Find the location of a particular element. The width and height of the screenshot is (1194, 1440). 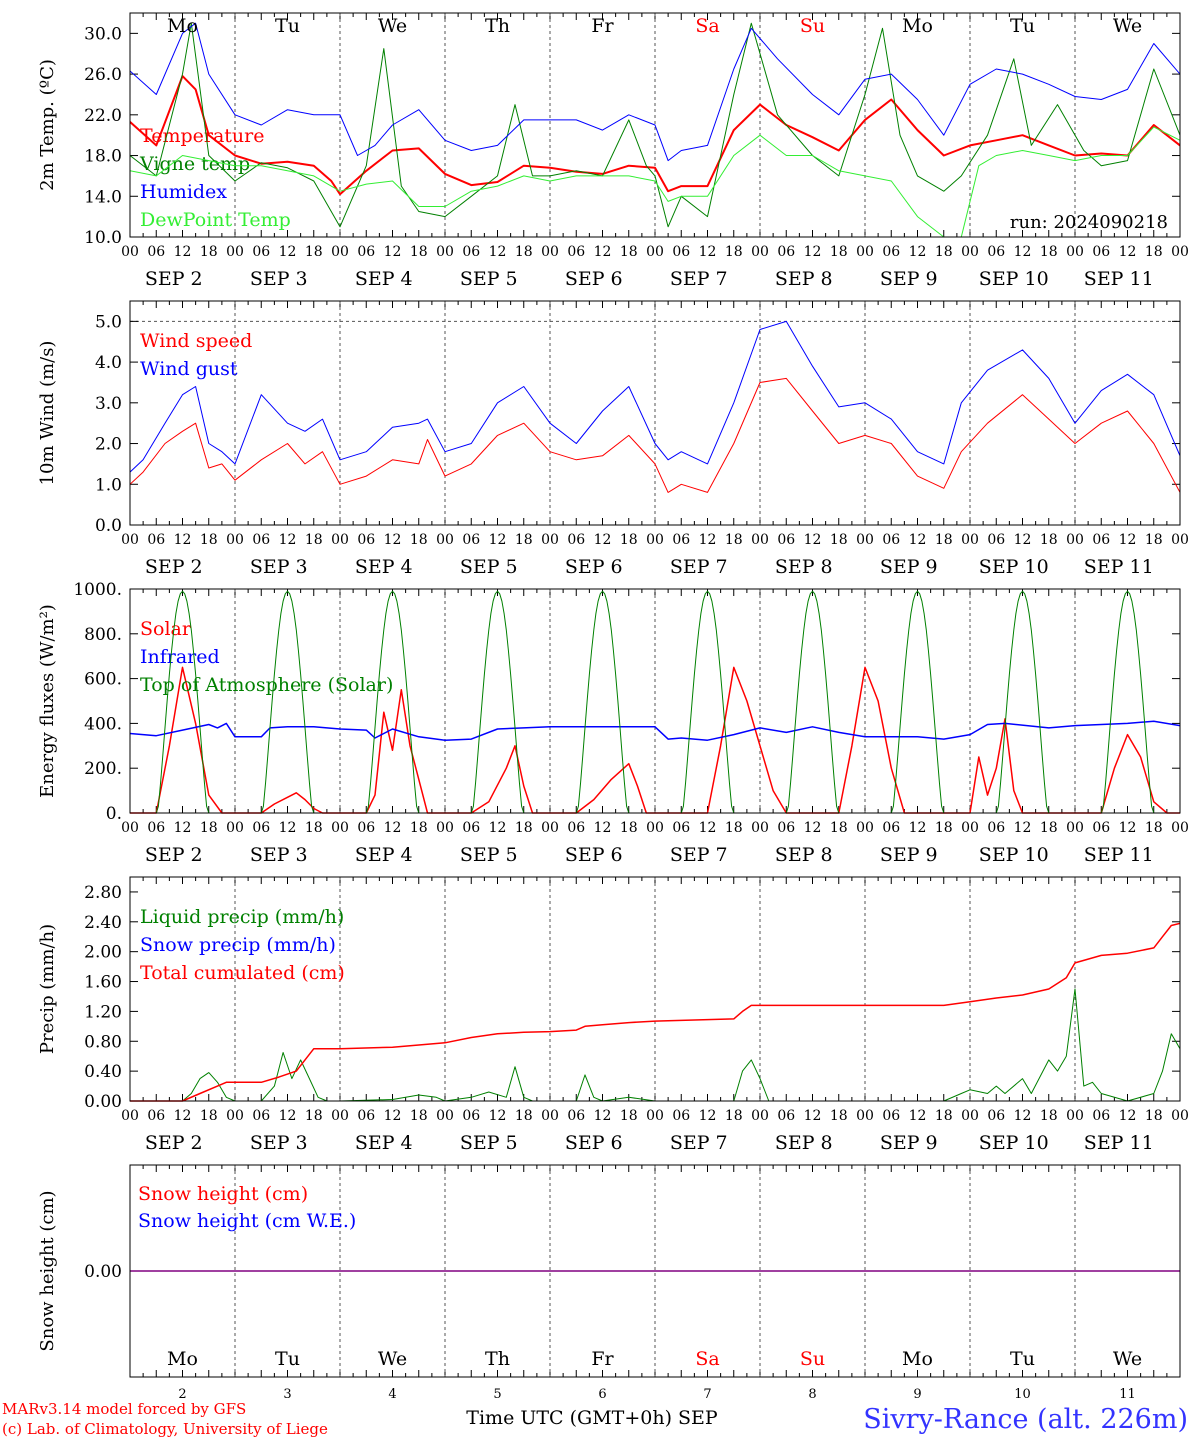

date-label: SEP 4 is located at coordinates (384, 1143).